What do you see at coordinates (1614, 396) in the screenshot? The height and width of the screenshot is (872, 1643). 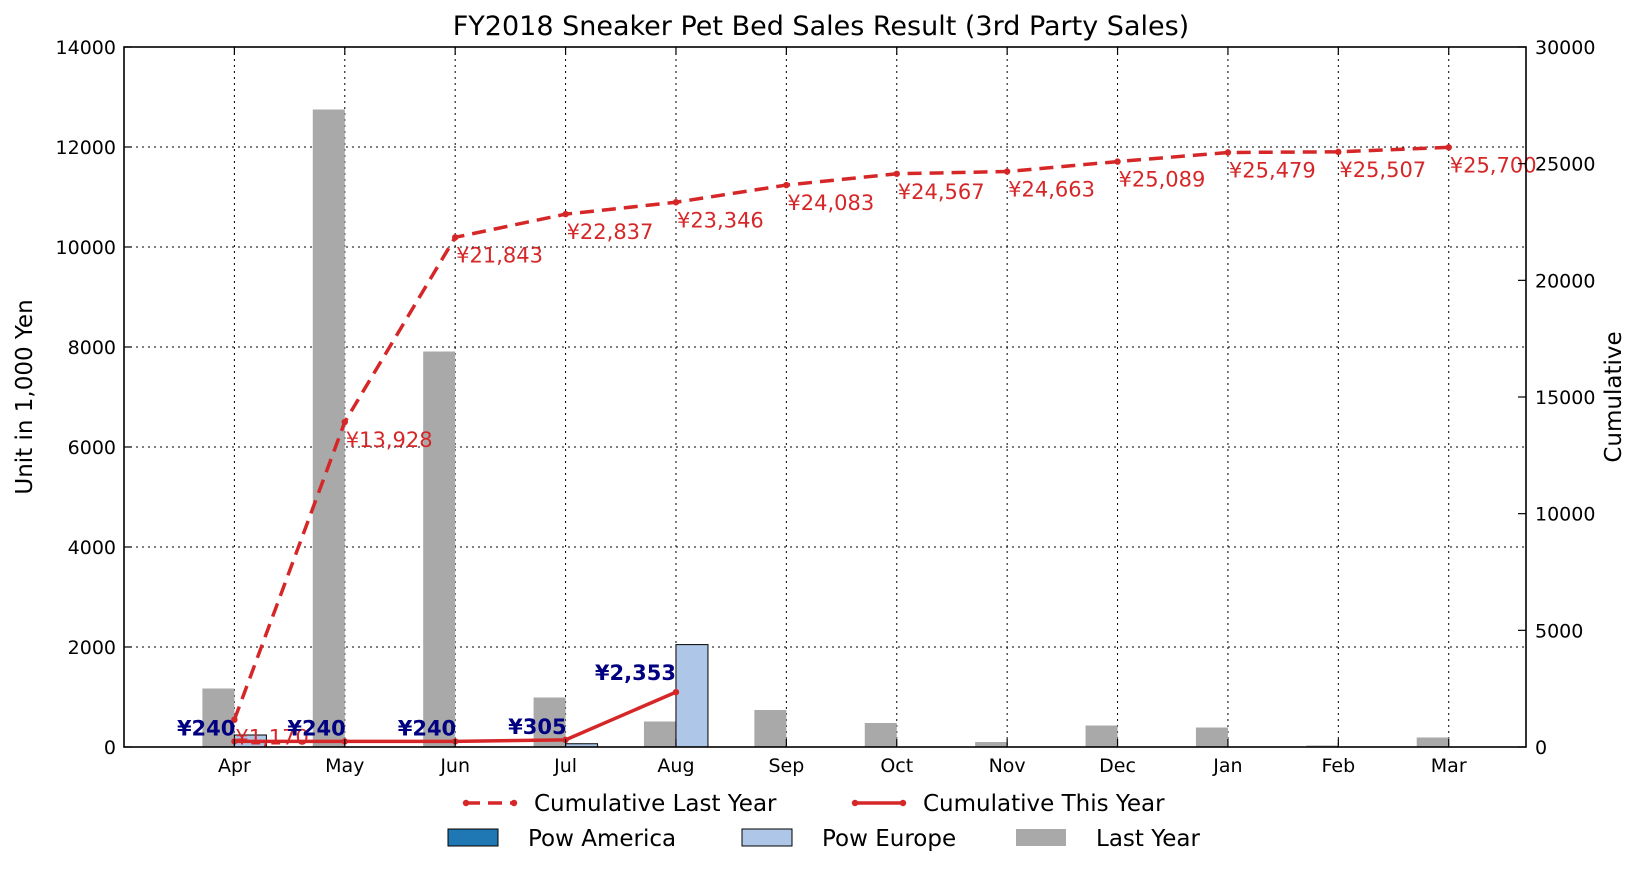 I see `y2-axis-title: Cumulative` at bounding box center [1614, 396].